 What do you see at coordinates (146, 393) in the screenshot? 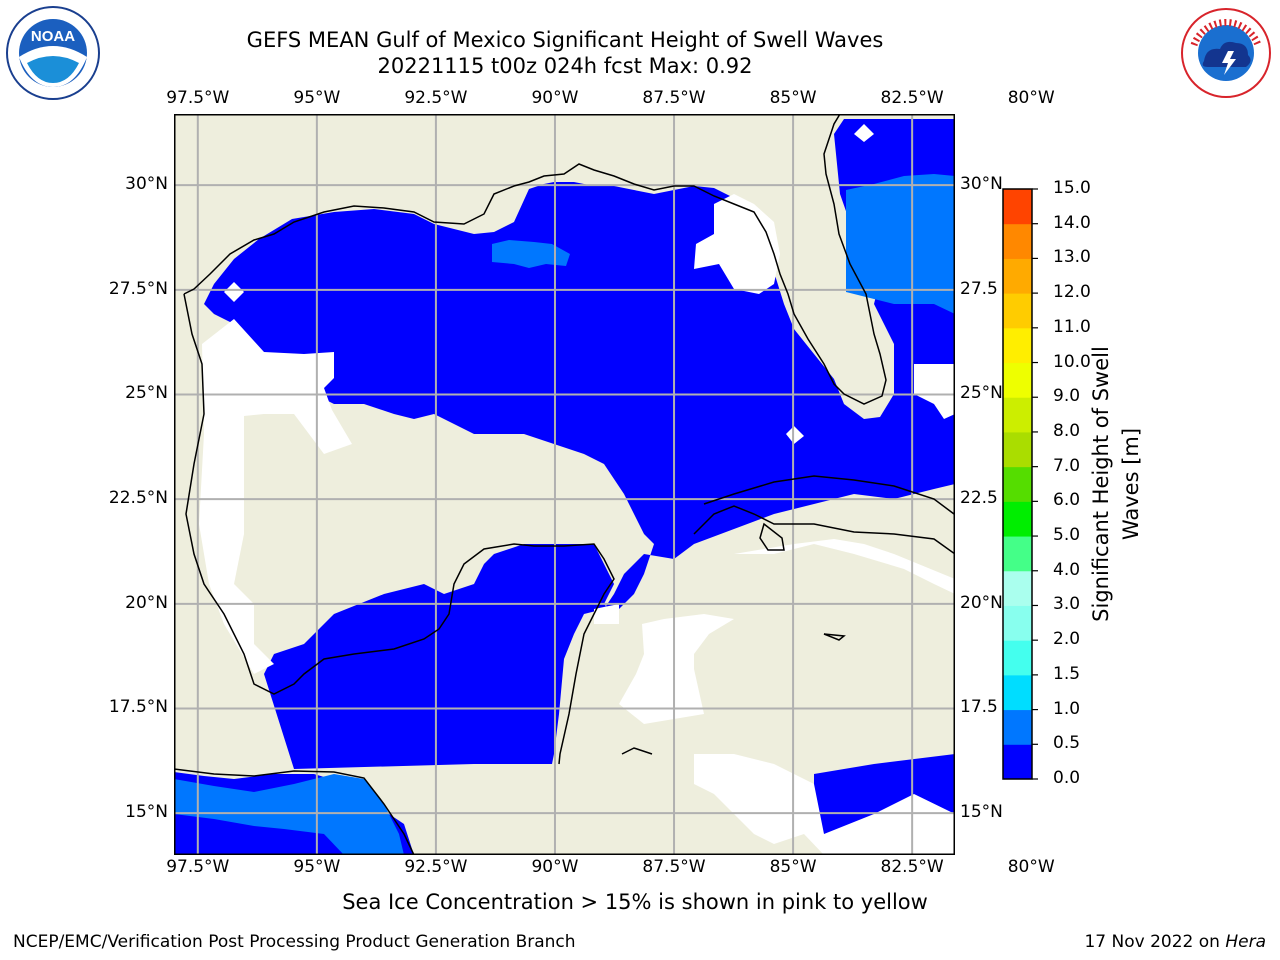
I see `lat-tick-label-left: 25°N` at bounding box center [146, 393].